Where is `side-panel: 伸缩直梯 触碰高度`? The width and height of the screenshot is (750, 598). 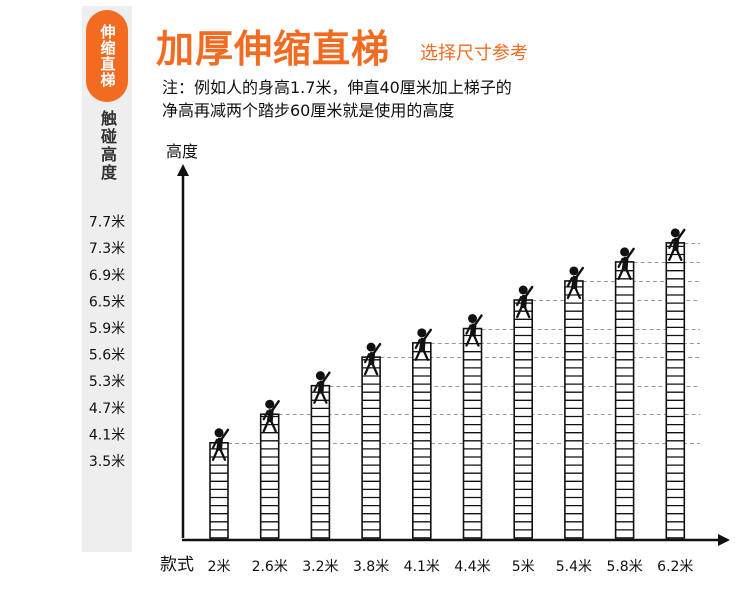 side-panel: 伸缩直梯 触碰高度 is located at coordinates (107, 279).